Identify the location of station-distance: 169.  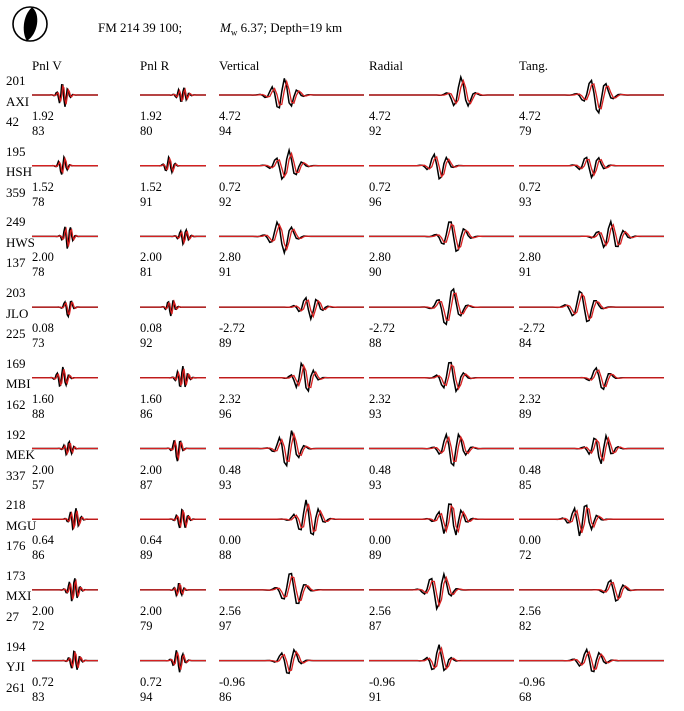
(16, 363).